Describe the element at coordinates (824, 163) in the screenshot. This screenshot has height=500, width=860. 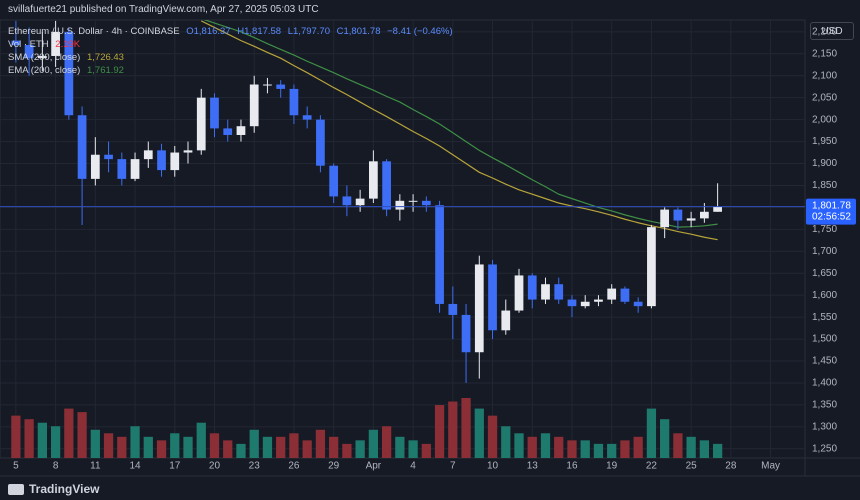
I see `y-tick-label: 1,900` at that location.